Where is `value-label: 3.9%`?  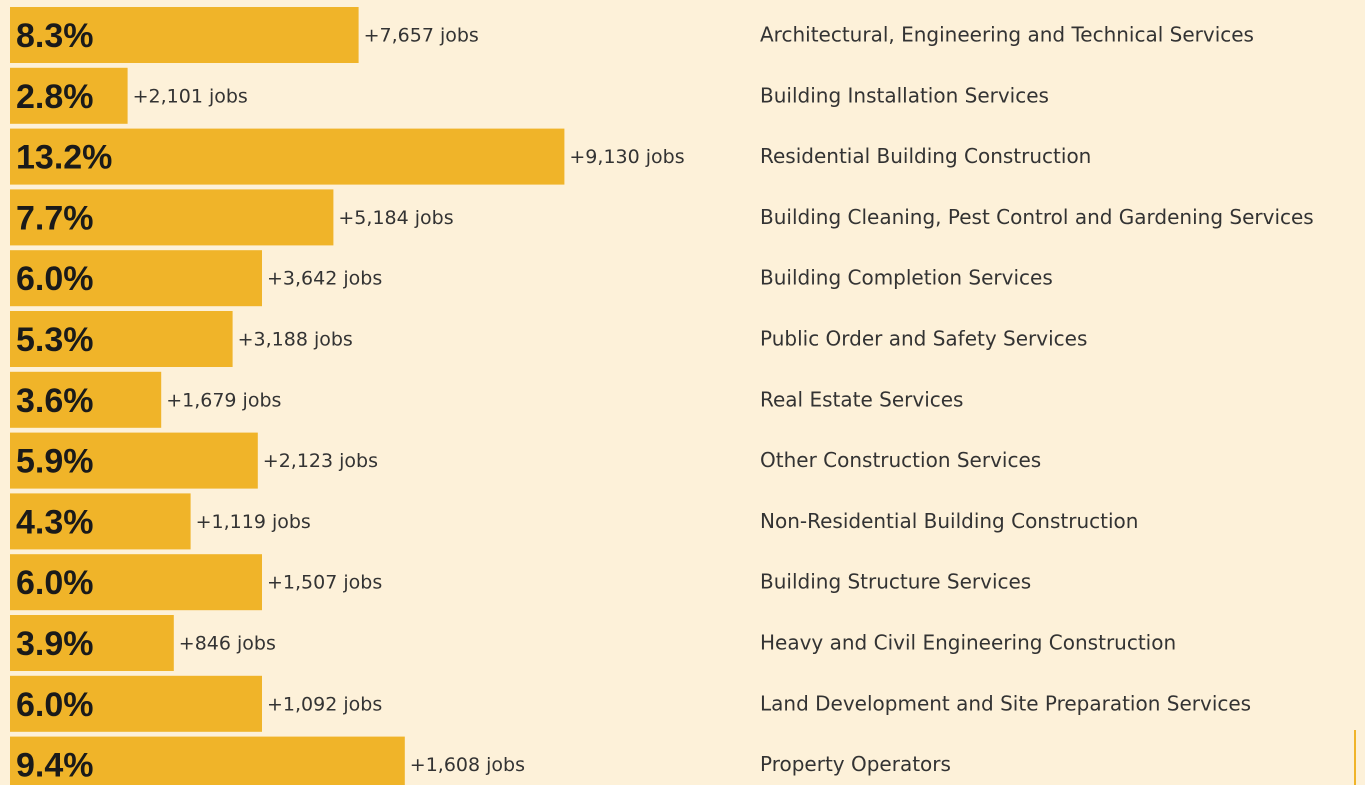 value-label: 3.9% is located at coordinates (55, 644).